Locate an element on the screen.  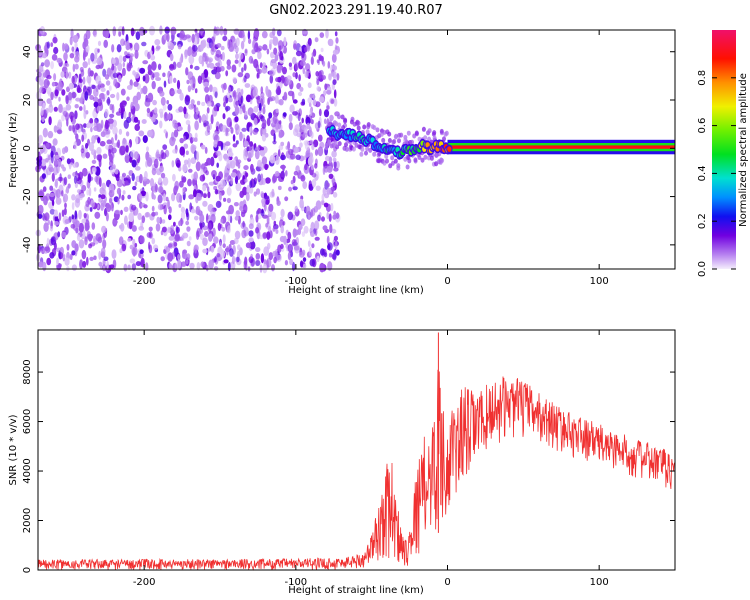
y-tick-label: 0 is located at coordinates (27, 148).